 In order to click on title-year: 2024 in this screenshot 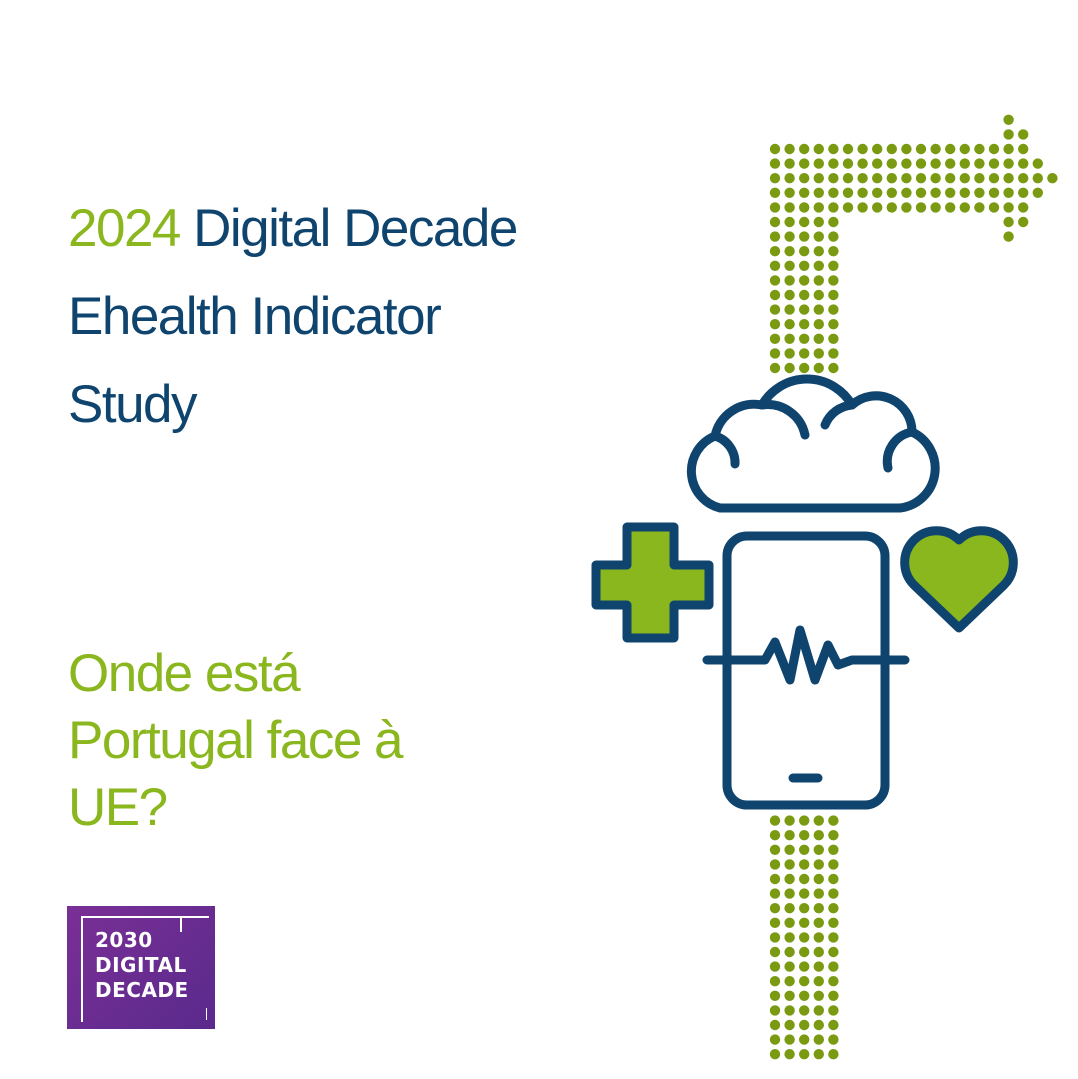, I will do `click(124, 228)`.